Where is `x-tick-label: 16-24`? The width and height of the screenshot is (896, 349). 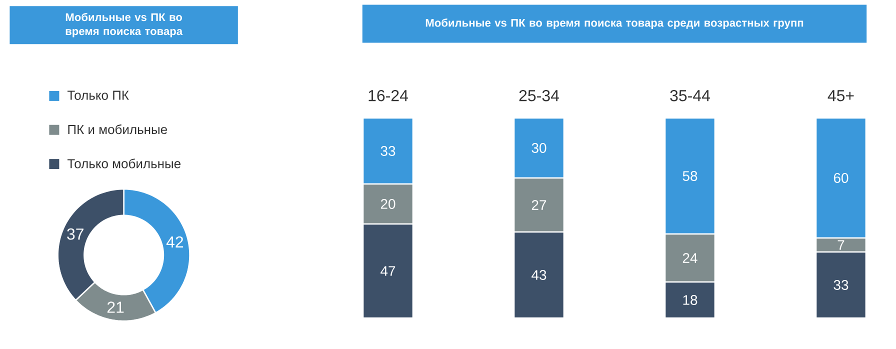 x-tick-label: 16-24 is located at coordinates (388, 96).